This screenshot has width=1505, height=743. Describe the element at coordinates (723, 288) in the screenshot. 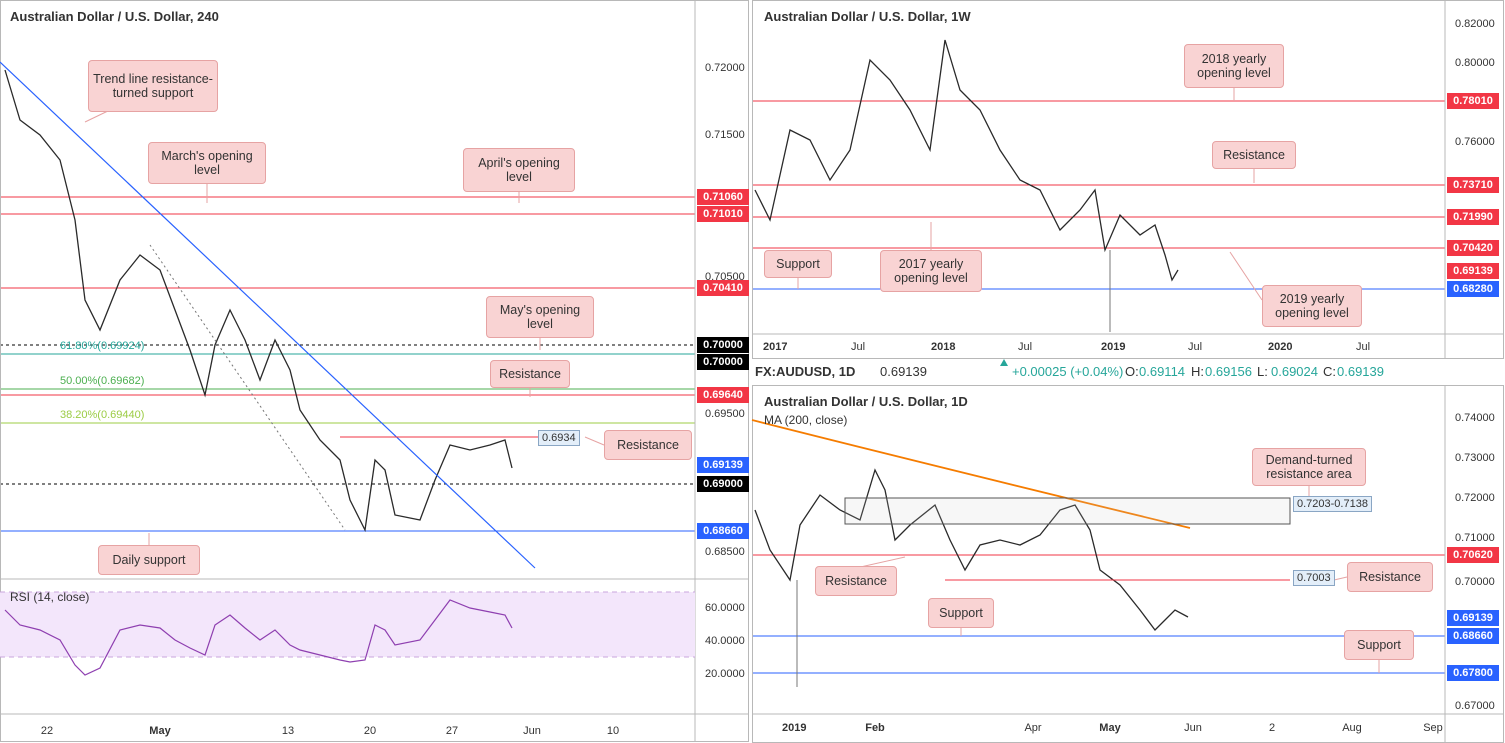

I see `price-tag: 0.70410` at that location.